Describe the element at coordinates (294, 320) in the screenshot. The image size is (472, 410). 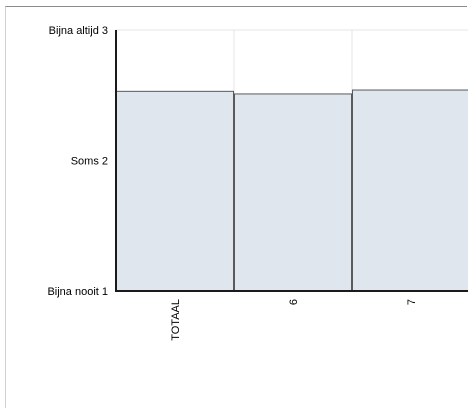
I see `x-tick-labels: TOTAAL 6 7` at that location.